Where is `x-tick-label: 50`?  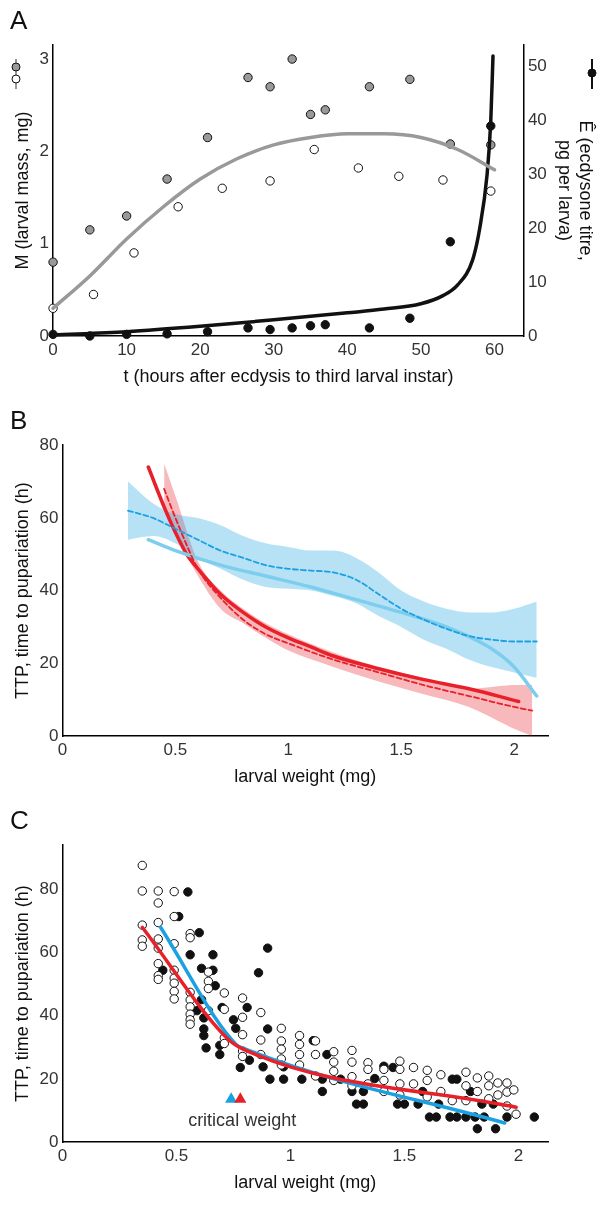
x-tick-label: 50 is located at coordinates (421, 349).